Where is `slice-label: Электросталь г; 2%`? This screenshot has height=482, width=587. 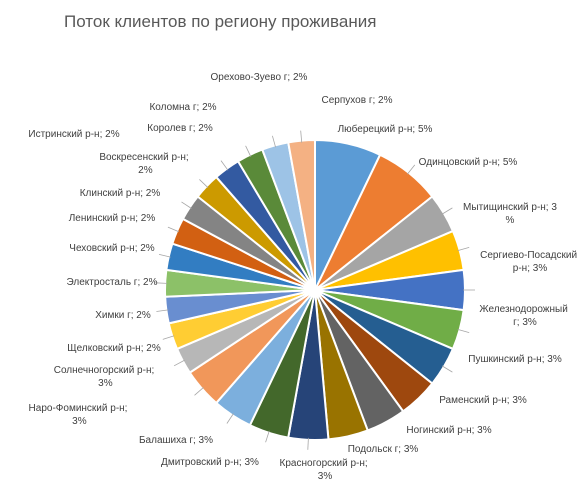 slice-label: Электросталь г; 2% is located at coordinates (112, 282).